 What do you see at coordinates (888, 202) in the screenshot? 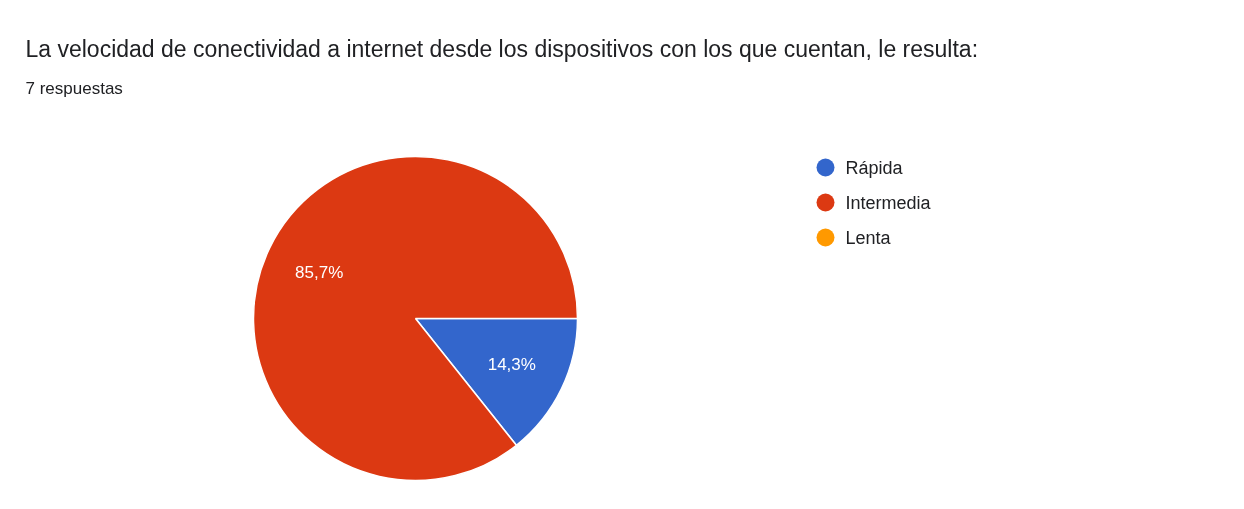
I see `legend-label: Intermedia` at bounding box center [888, 202].